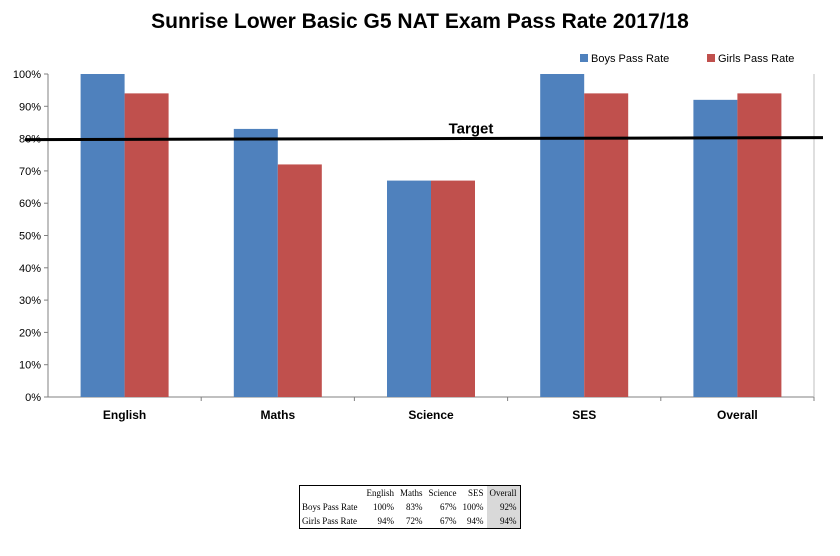 This screenshot has height=556, width=840. What do you see at coordinates (584, 58) in the screenshot?
I see `legend-swatch-boys` at bounding box center [584, 58].